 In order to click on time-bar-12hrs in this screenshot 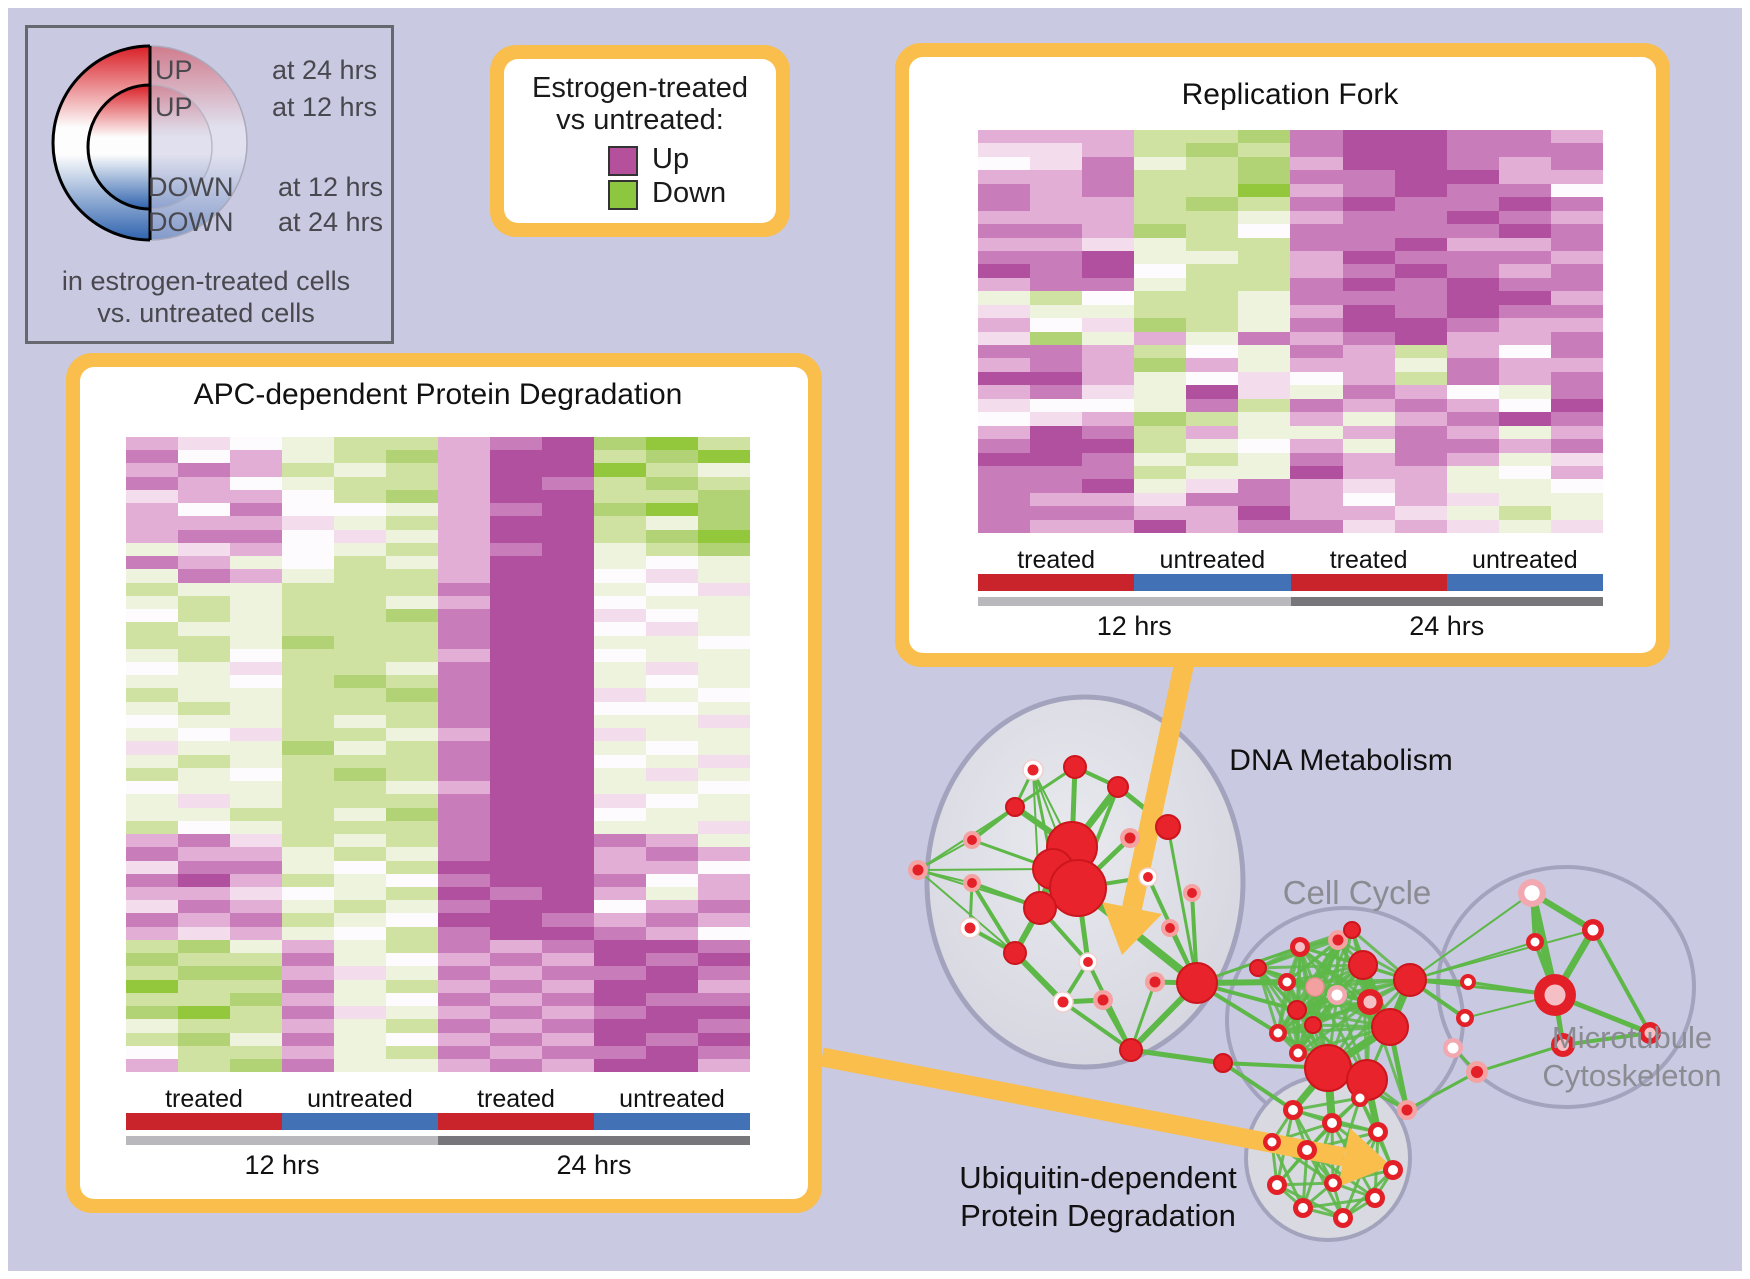, I will do `click(282, 1140)`.